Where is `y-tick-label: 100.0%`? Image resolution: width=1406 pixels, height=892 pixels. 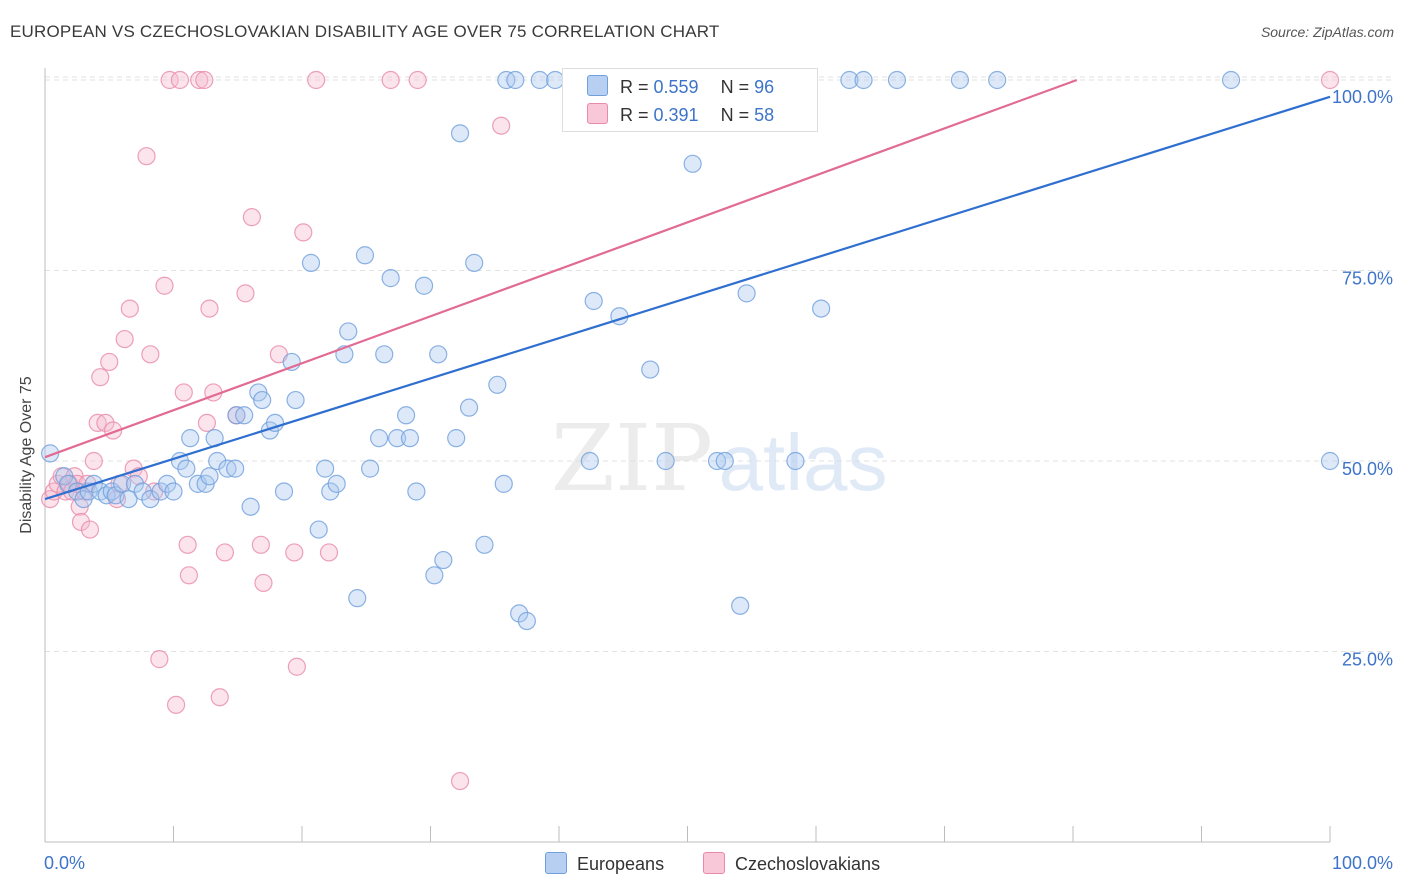
y-tick-label: 100.0% is located at coordinates (1362, 97).